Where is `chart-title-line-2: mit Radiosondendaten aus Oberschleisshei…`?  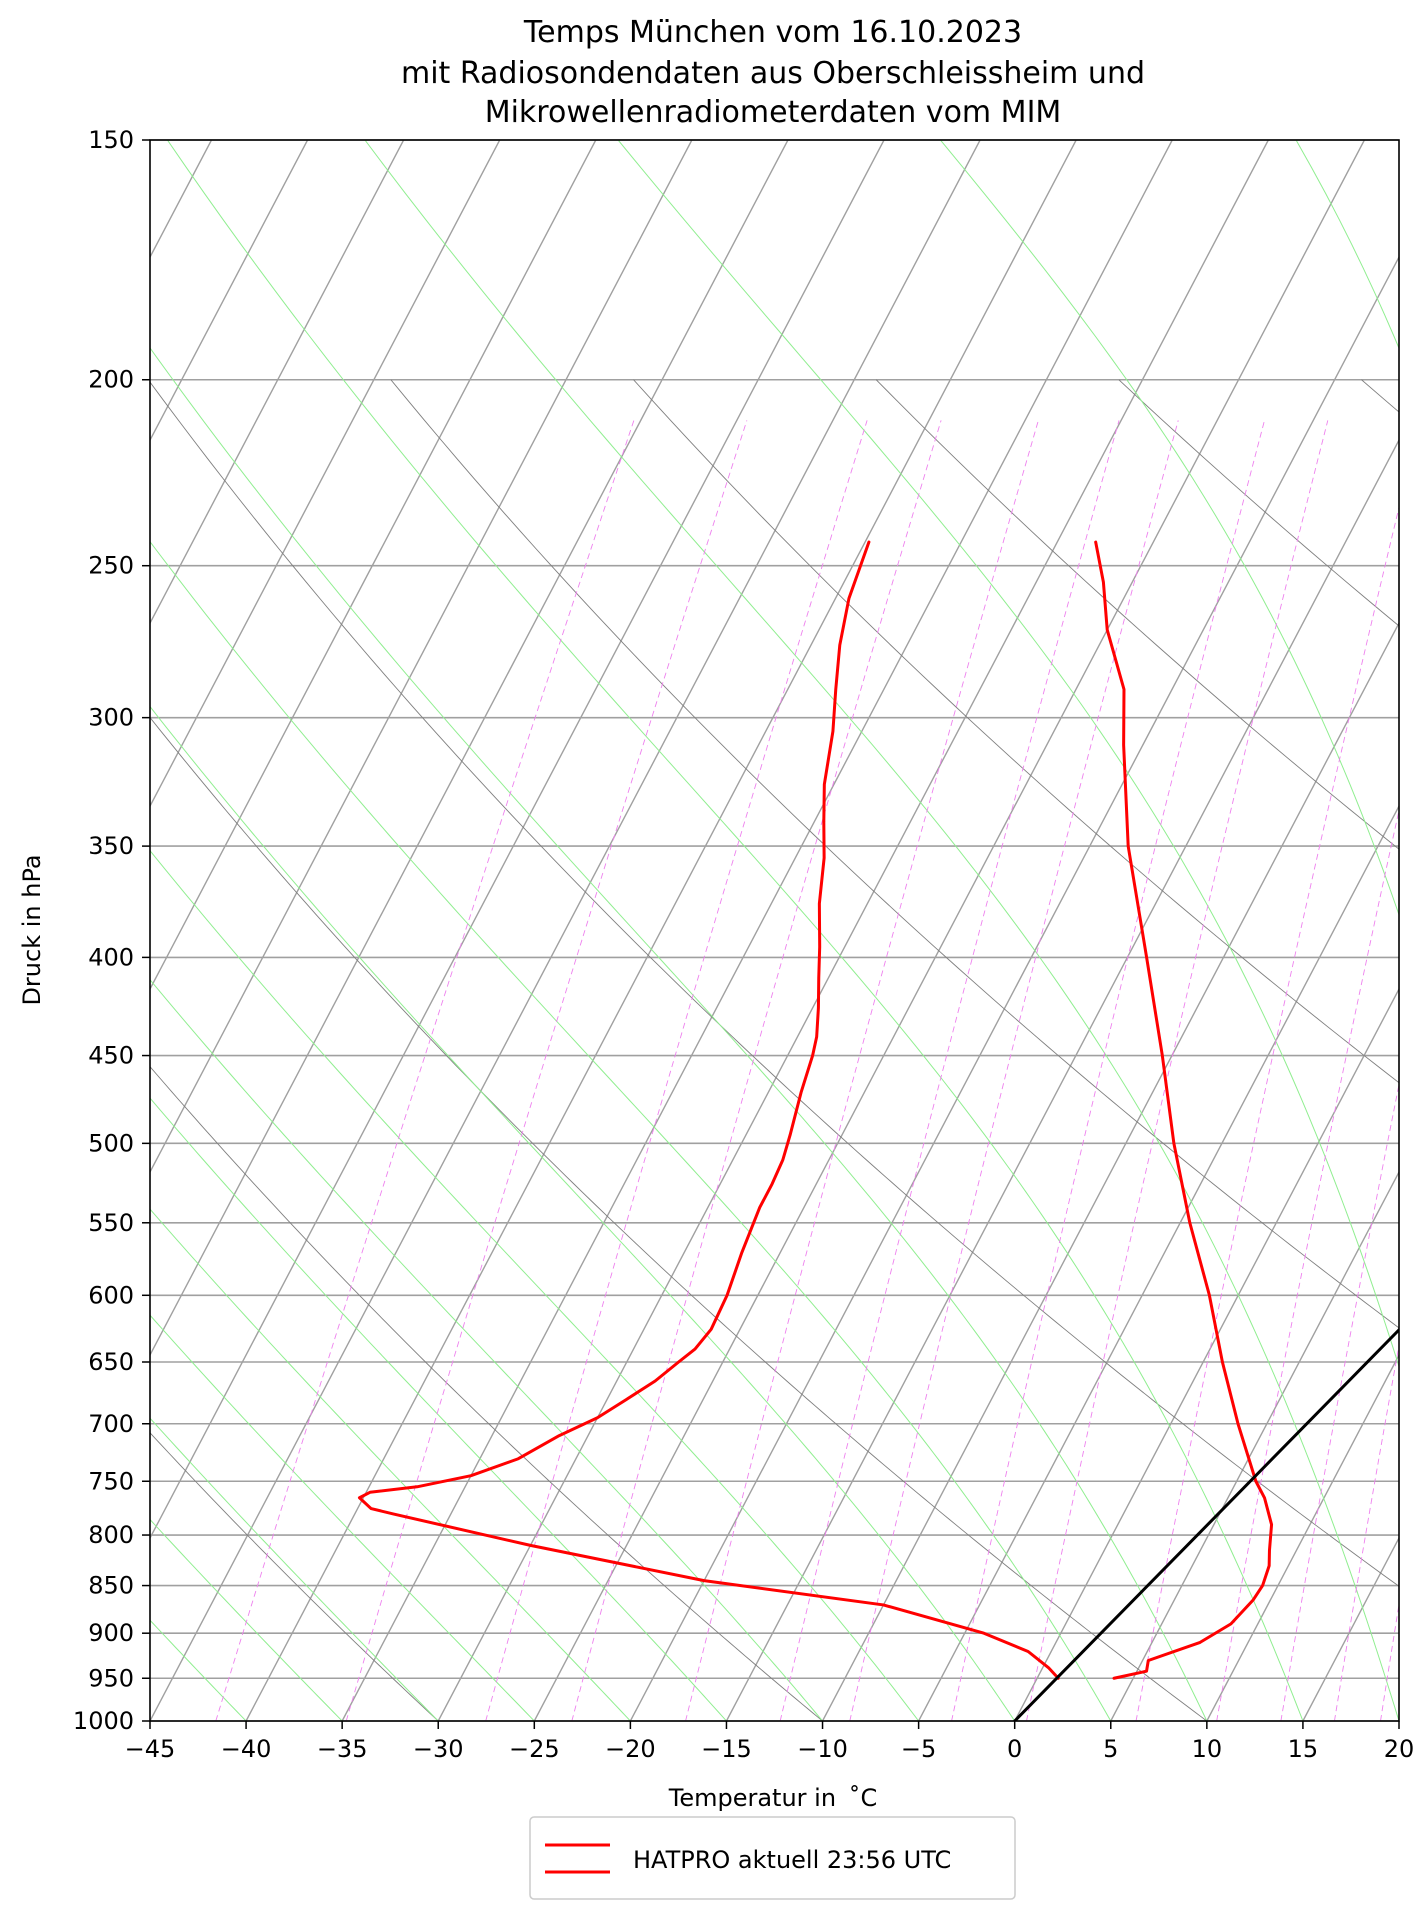
chart-title-line-2: mit Radiosondendaten aus Oberschleisshei… is located at coordinates (773, 73).